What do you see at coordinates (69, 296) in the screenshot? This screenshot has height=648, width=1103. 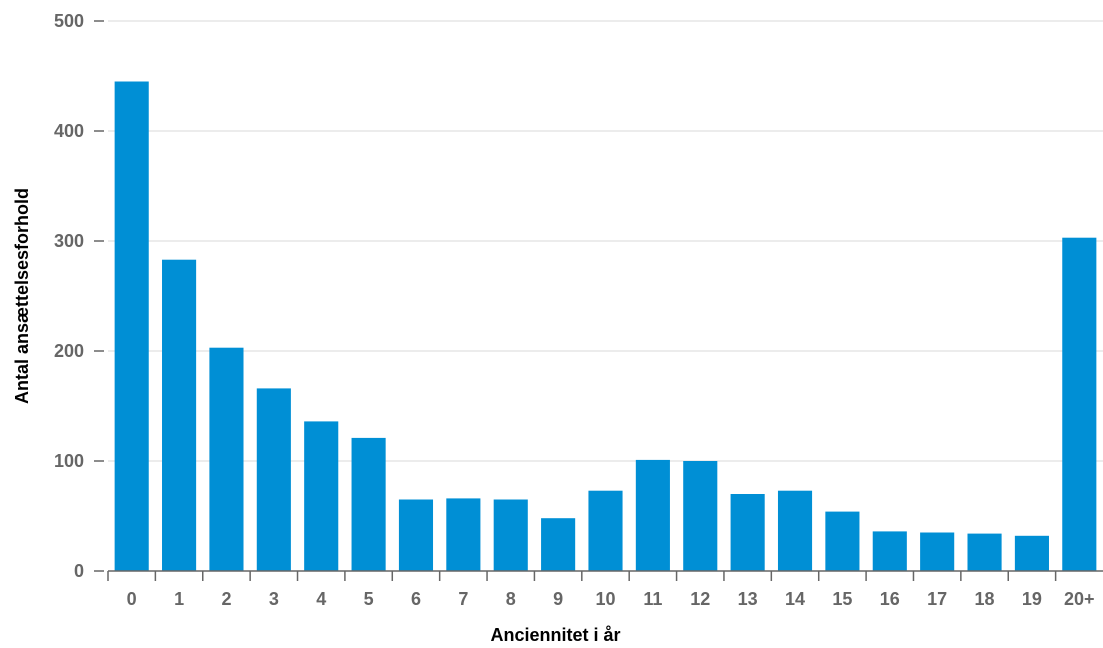 I see `y-tick-labels: 0 100 200 300 400 500` at bounding box center [69, 296].